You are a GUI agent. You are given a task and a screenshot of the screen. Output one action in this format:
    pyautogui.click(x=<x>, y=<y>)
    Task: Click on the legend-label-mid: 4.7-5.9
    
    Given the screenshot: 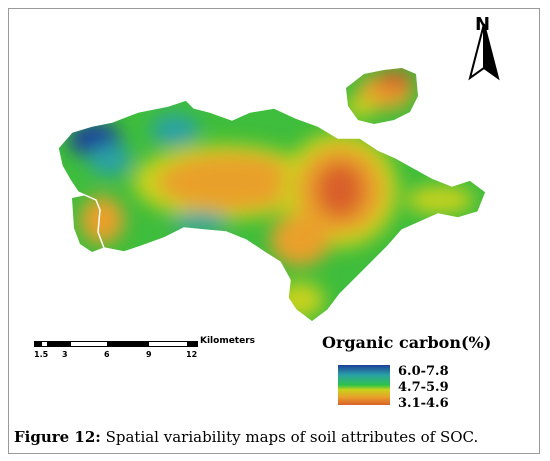 What is the action you would take?
    pyautogui.click(x=423, y=387)
    